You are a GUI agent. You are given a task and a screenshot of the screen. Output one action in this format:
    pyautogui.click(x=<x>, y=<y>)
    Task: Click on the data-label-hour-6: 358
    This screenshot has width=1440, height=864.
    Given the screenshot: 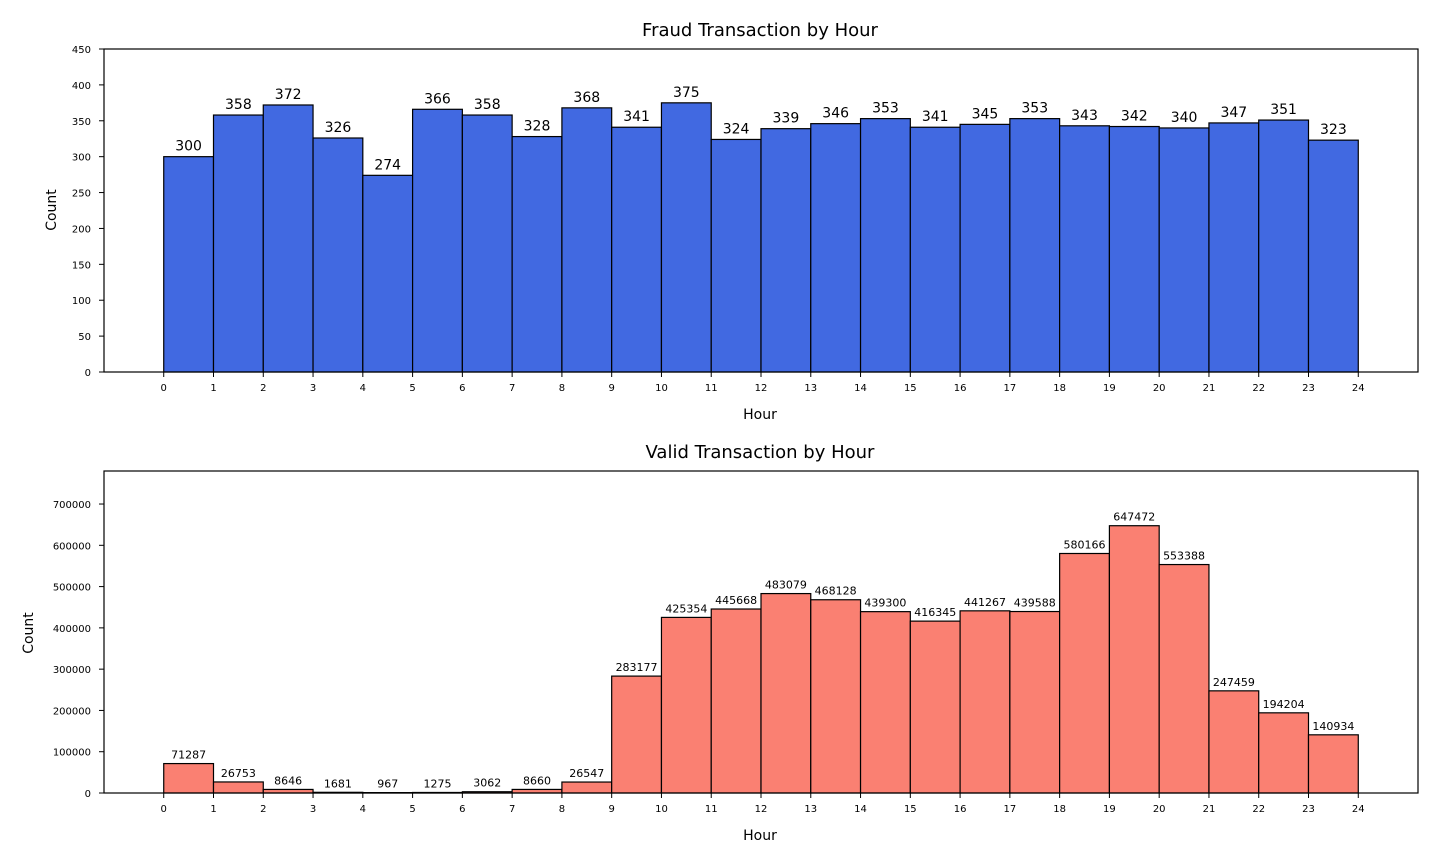 What is the action you would take?
    pyautogui.click(x=487, y=105)
    